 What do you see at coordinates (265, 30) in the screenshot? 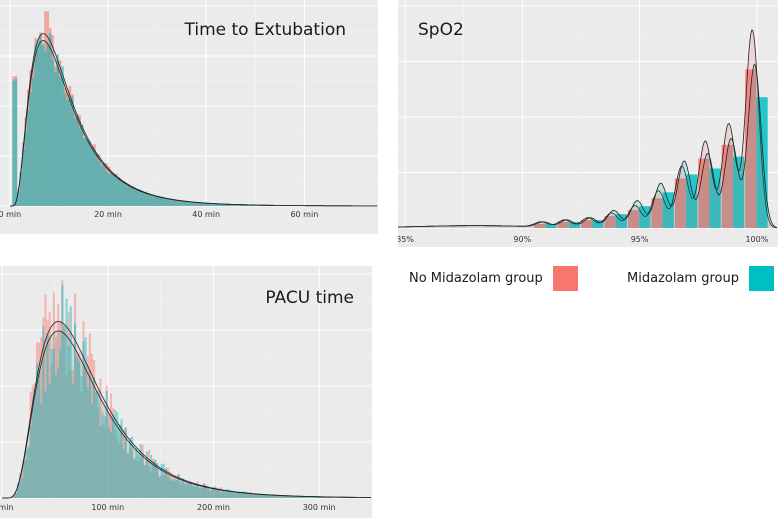
I see `extubation-title: Time to Extubation` at bounding box center [265, 30].